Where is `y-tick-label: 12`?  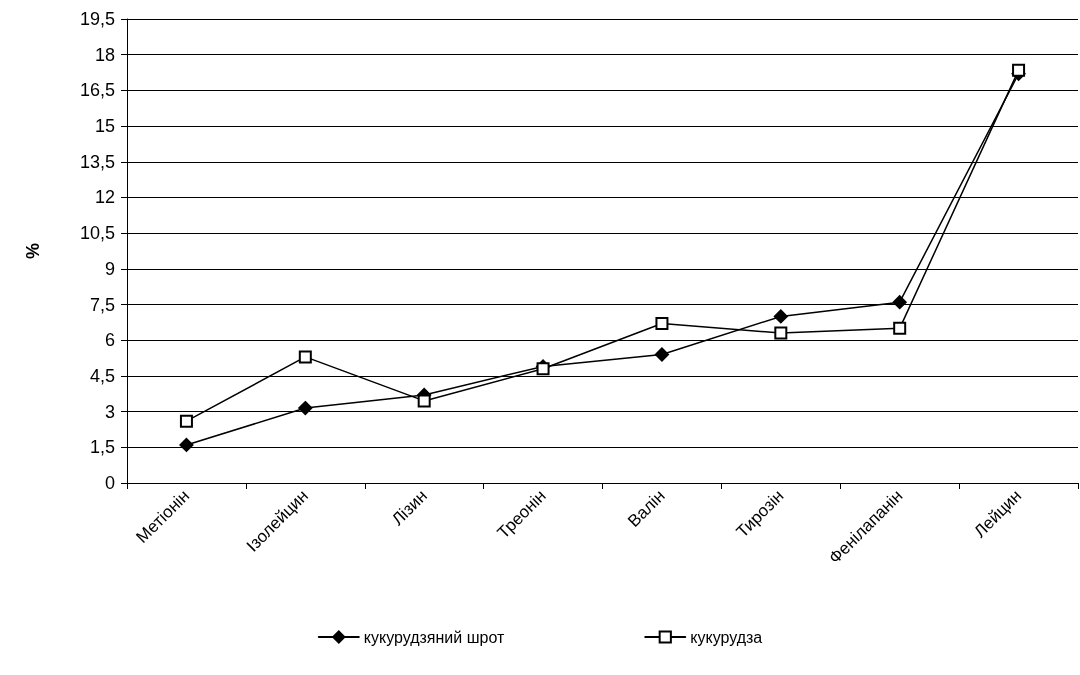
y-tick-label: 12 is located at coordinates (104, 197).